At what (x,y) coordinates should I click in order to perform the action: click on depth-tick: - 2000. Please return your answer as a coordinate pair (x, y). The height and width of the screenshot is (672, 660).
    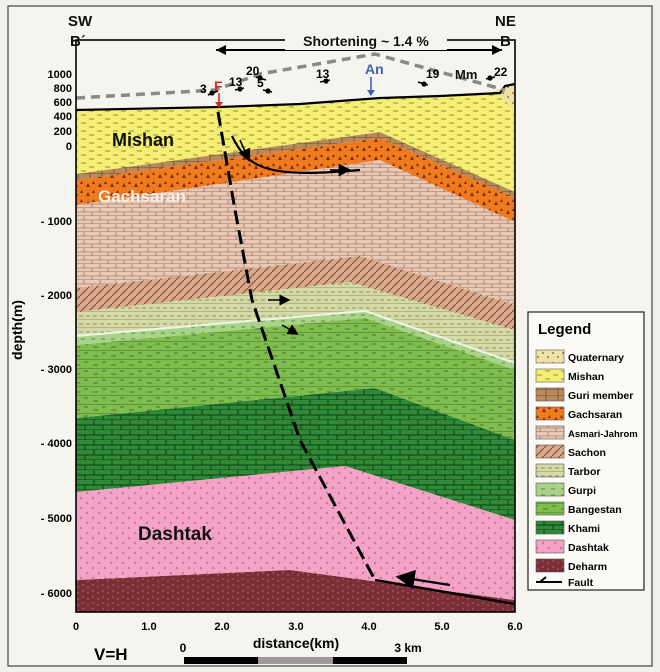
    Looking at the image, I should click on (56, 296).